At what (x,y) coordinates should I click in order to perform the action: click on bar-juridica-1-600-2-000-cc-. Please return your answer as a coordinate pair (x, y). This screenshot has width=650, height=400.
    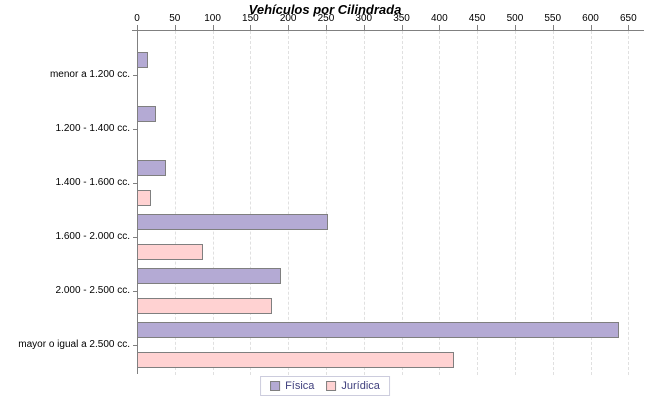
    Looking at the image, I should click on (170, 252).